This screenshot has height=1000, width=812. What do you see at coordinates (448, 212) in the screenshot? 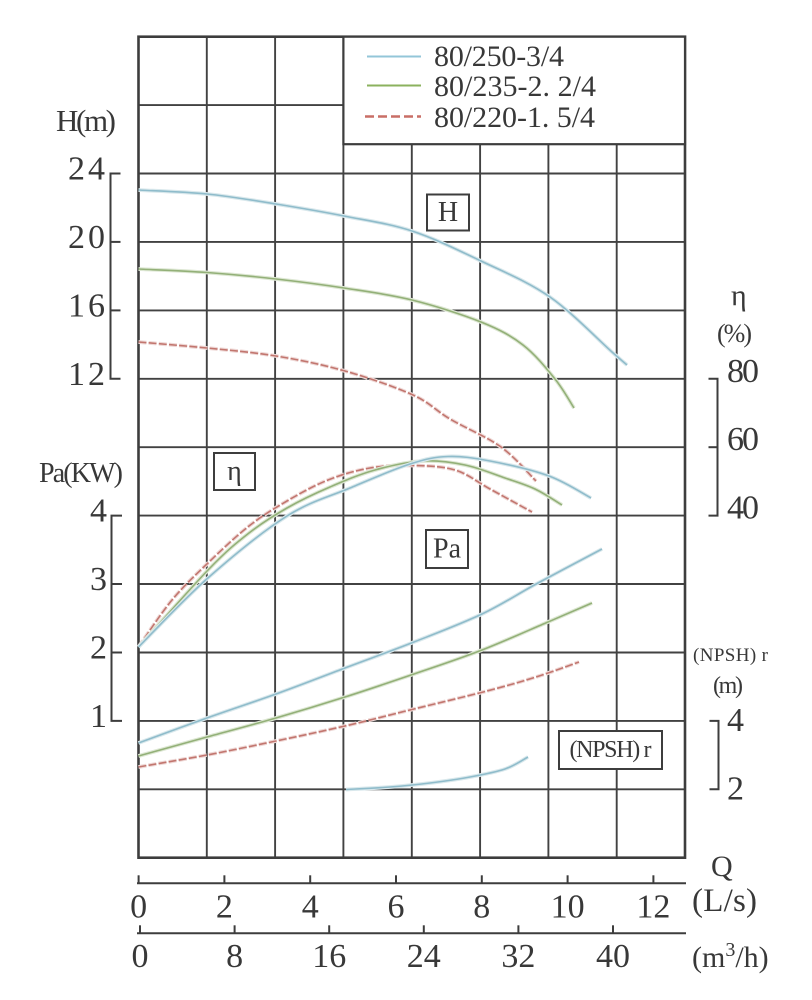
I see `svg-text: H` at bounding box center [448, 212].